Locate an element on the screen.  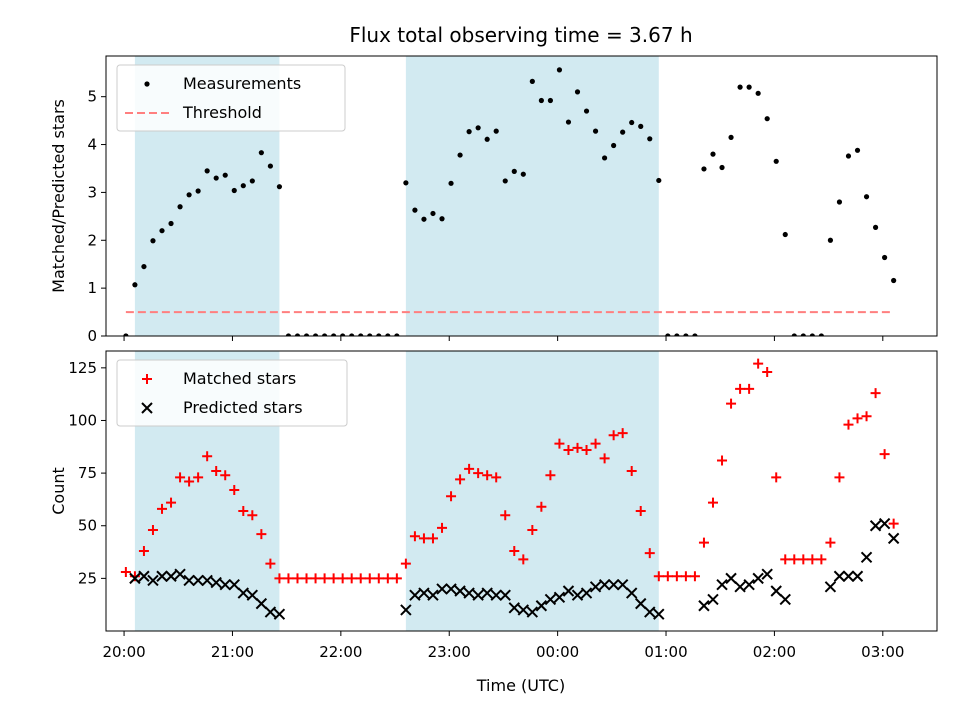
y-axis-label: Count is located at coordinates (58, 491).